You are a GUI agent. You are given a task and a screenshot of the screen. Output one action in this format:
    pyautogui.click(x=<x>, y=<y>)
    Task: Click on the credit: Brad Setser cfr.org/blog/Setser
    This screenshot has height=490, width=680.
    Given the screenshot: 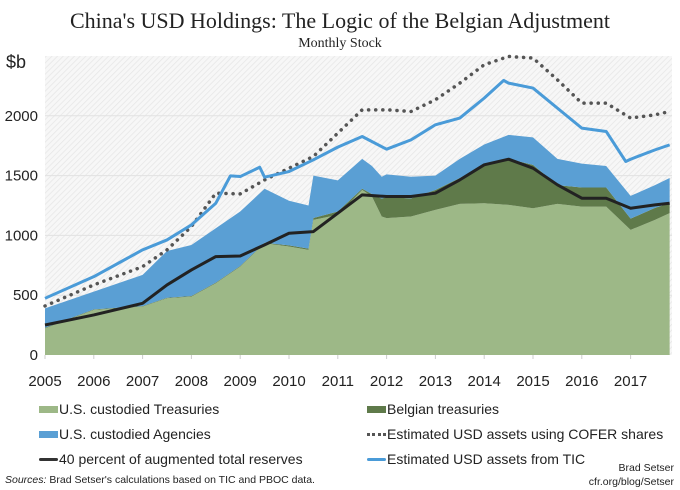 What is the action you would take?
    pyautogui.click(x=631, y=475)
    